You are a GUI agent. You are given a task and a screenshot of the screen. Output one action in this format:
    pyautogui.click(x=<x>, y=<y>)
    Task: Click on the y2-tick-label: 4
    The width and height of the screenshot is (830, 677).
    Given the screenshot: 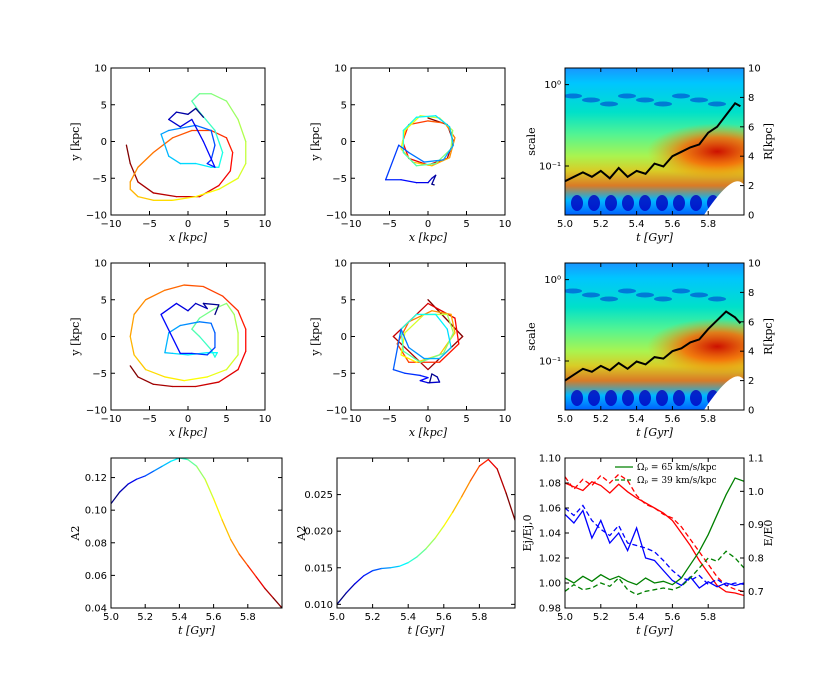 What is the action you would take?
    pyautogui.click(x=751, y=352)
    